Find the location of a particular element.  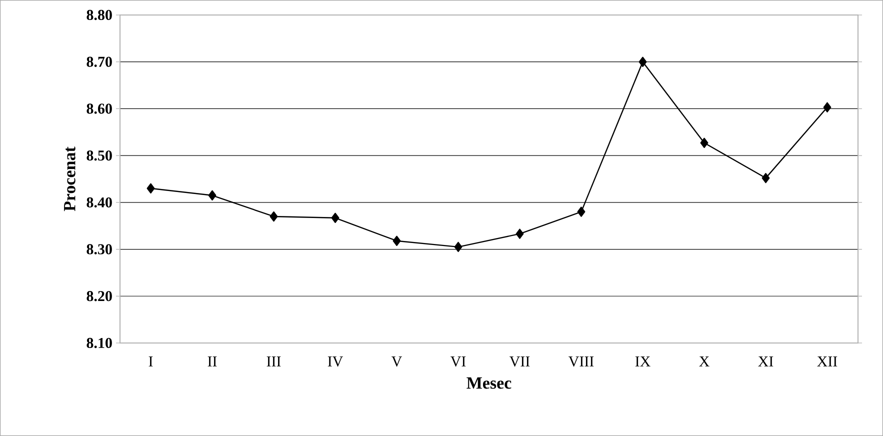

x-tick-label: VIII is located at coordinates (581, 361).